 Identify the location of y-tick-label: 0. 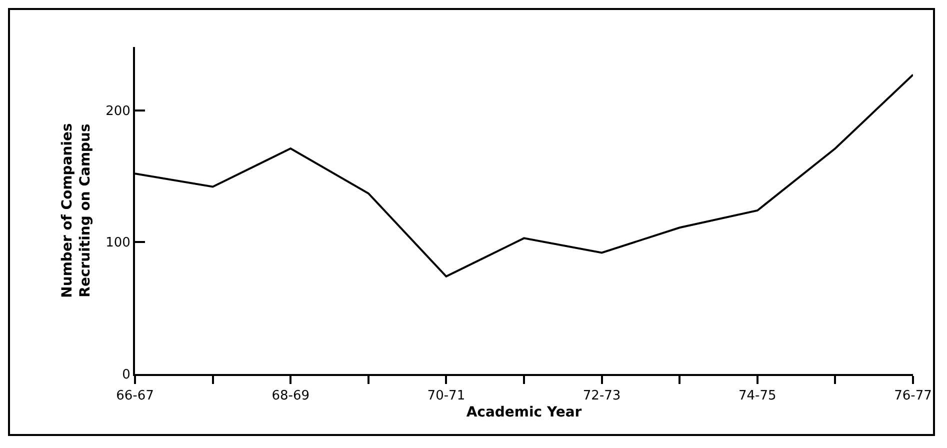
(126, 375).